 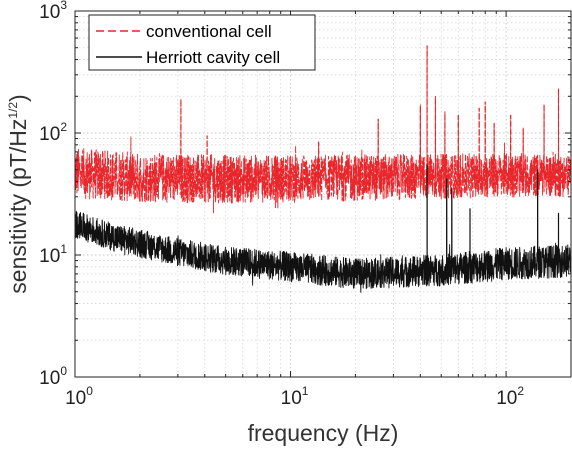 I want to click on y-axis-label-exp: 1/2, so click(x=13, y=110).